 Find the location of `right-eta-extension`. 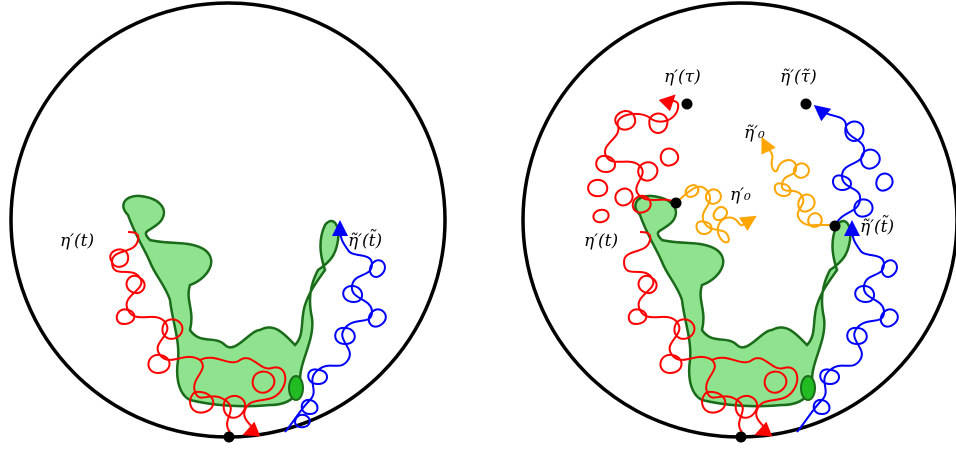

right-eta-extension is located at coordinates (641, 149).